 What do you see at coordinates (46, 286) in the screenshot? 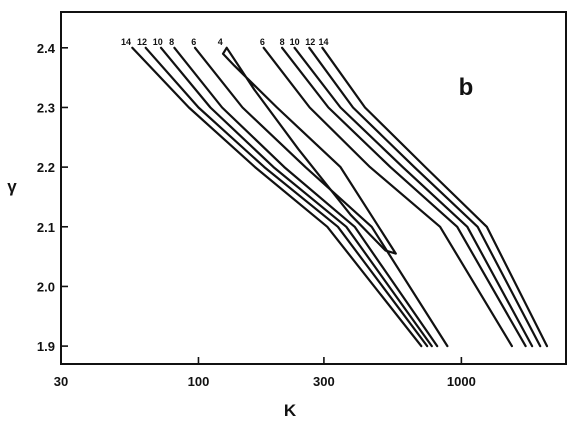
I see `y-tick-label: 2.0` at bounding box center [46, 286].